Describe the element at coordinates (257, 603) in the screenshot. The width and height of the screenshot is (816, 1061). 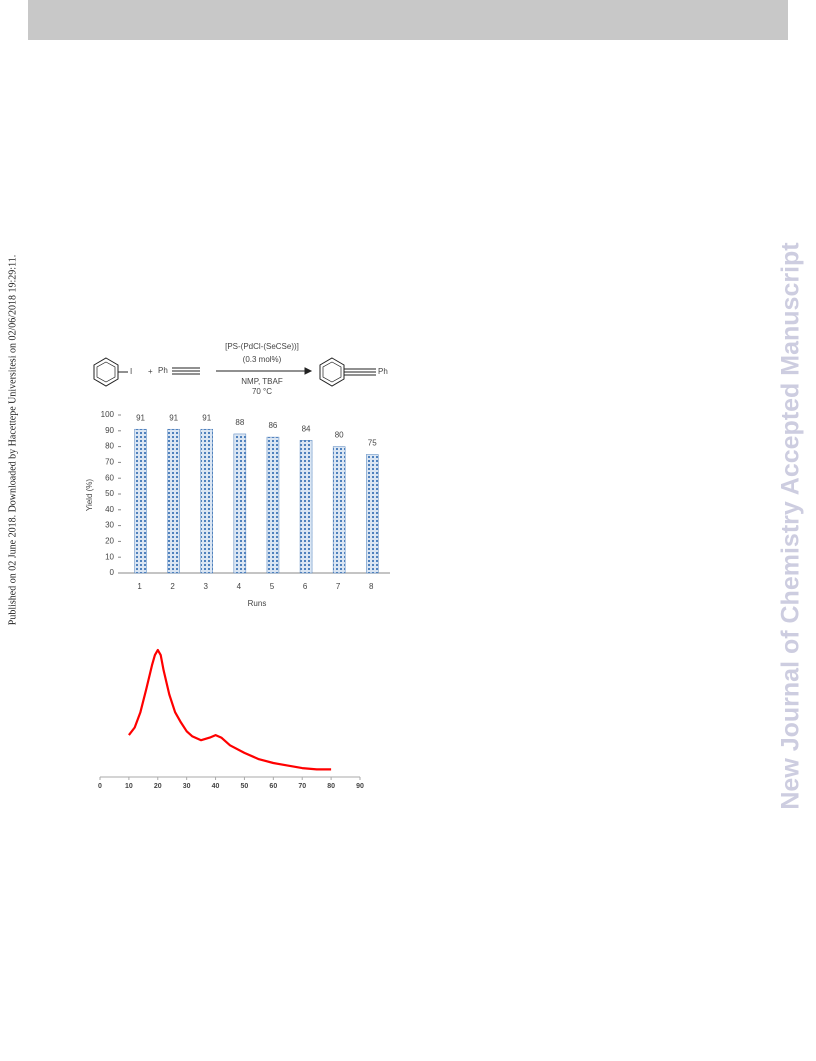
I see `x-axis-title: Runs` at that location.